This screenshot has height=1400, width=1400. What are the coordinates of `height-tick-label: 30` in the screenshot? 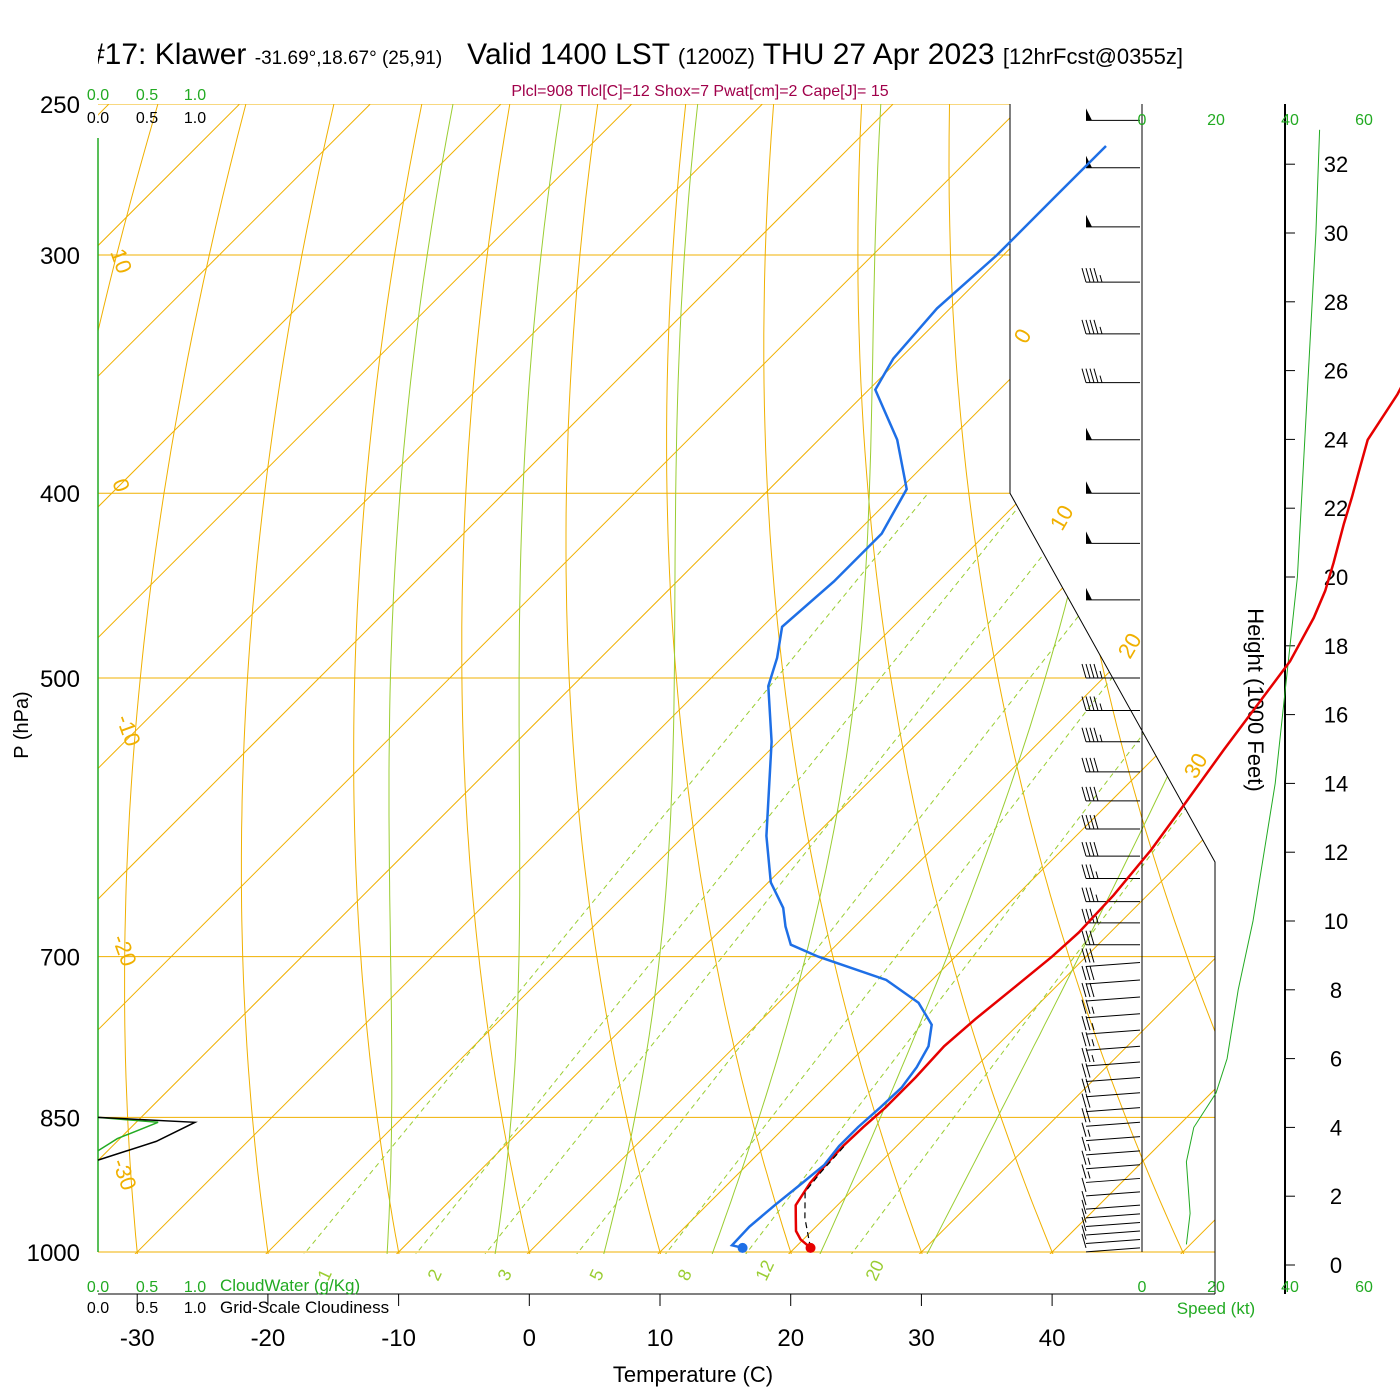 It's located at (1336, 233).